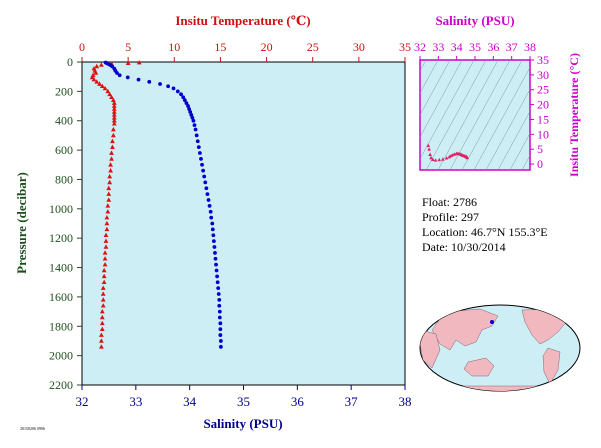 This screenshot has height=448, width=601. Describe the element at coordinates (163, 204) in the screenshot. I see `salinity-series` at that location.